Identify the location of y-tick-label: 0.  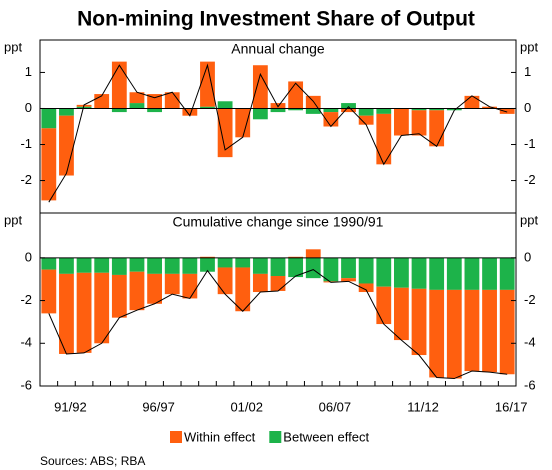
(28, 256).